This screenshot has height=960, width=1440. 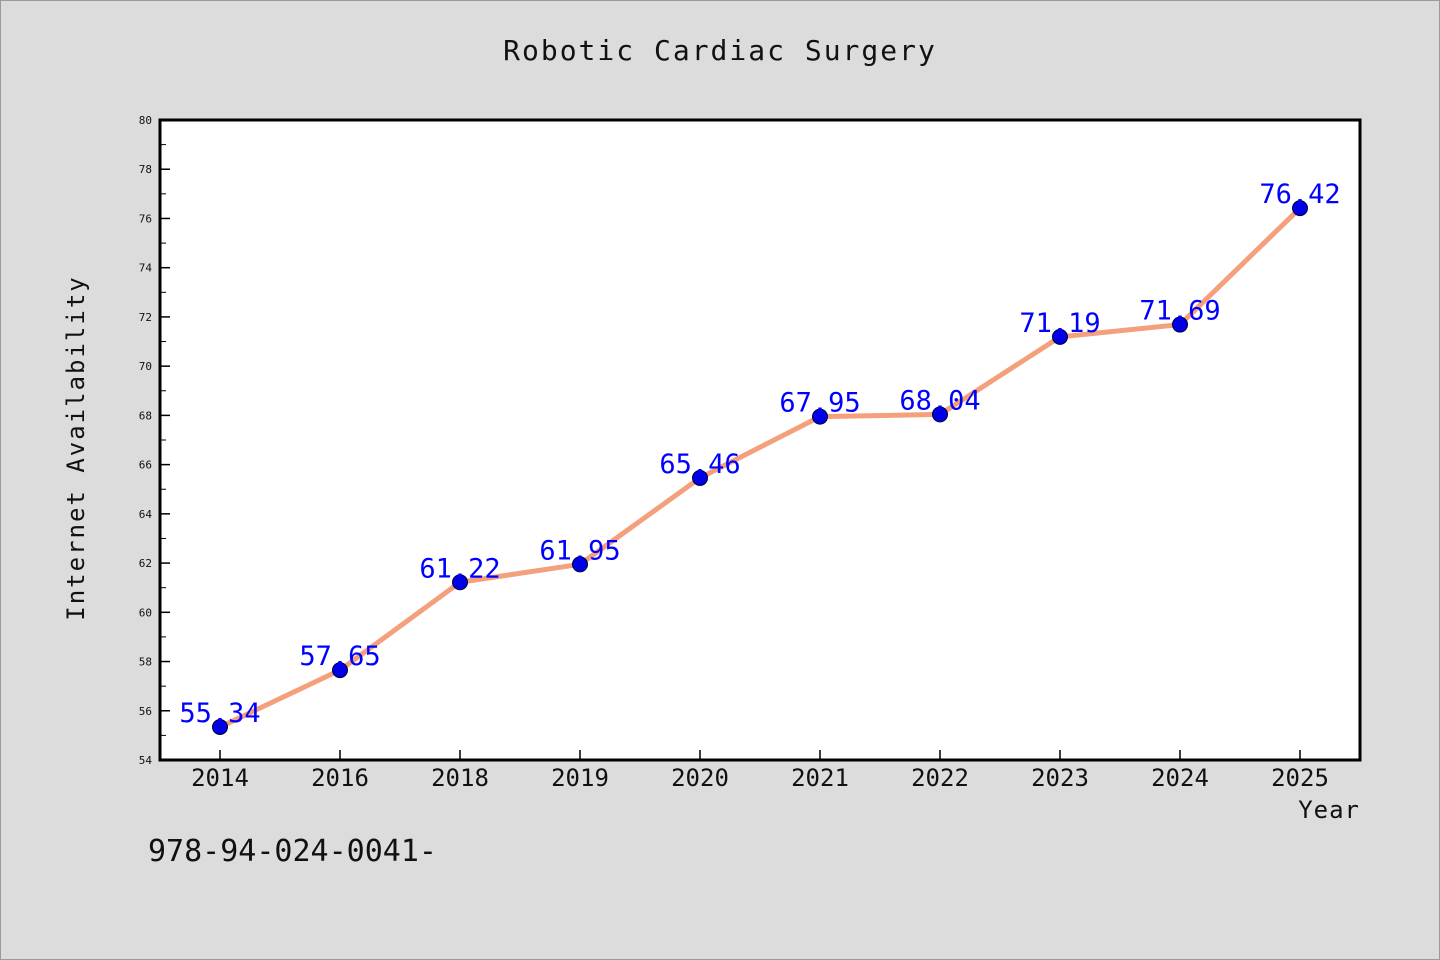 What do you see at coordinates (220, 778) in the screenshot?
I see `x-tick-label: 2014` at bounding box center [220, 778].